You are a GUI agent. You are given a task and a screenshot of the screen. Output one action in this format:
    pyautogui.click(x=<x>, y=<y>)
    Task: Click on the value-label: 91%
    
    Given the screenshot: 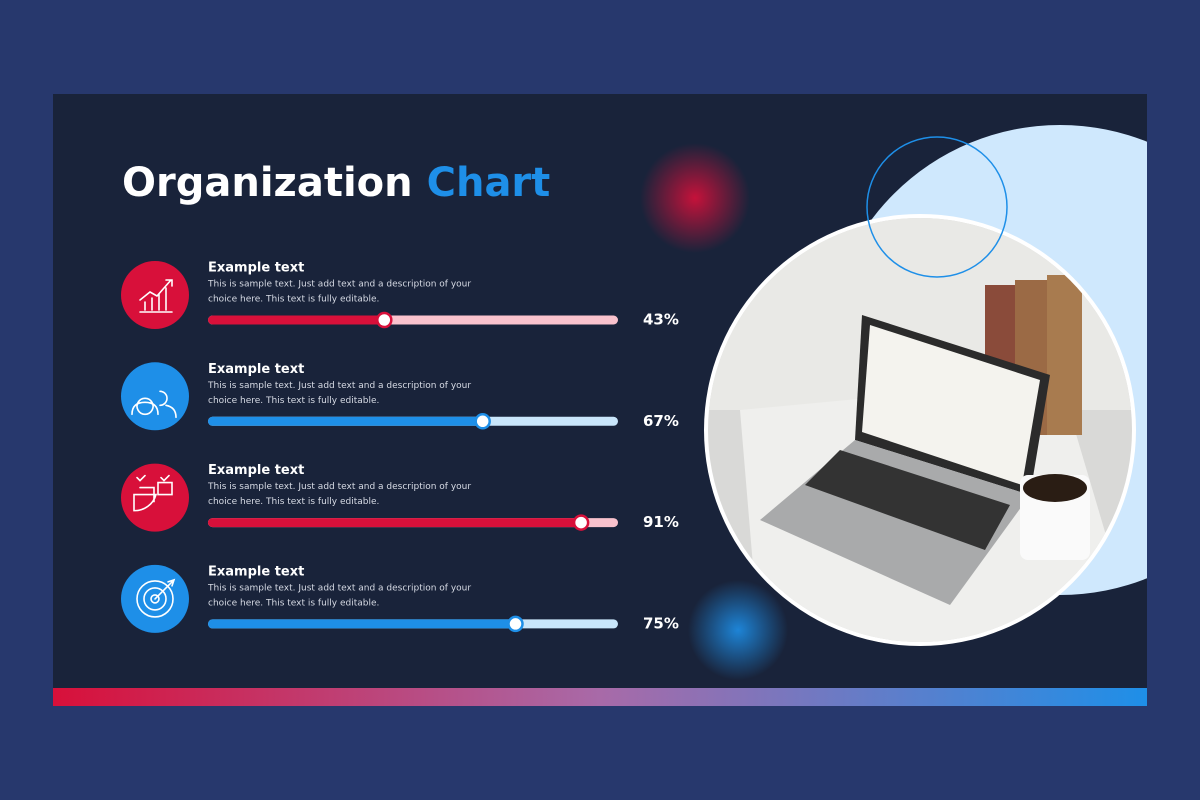 What is the action you would take?
    pyautogui.click(x=661, y=522)
    